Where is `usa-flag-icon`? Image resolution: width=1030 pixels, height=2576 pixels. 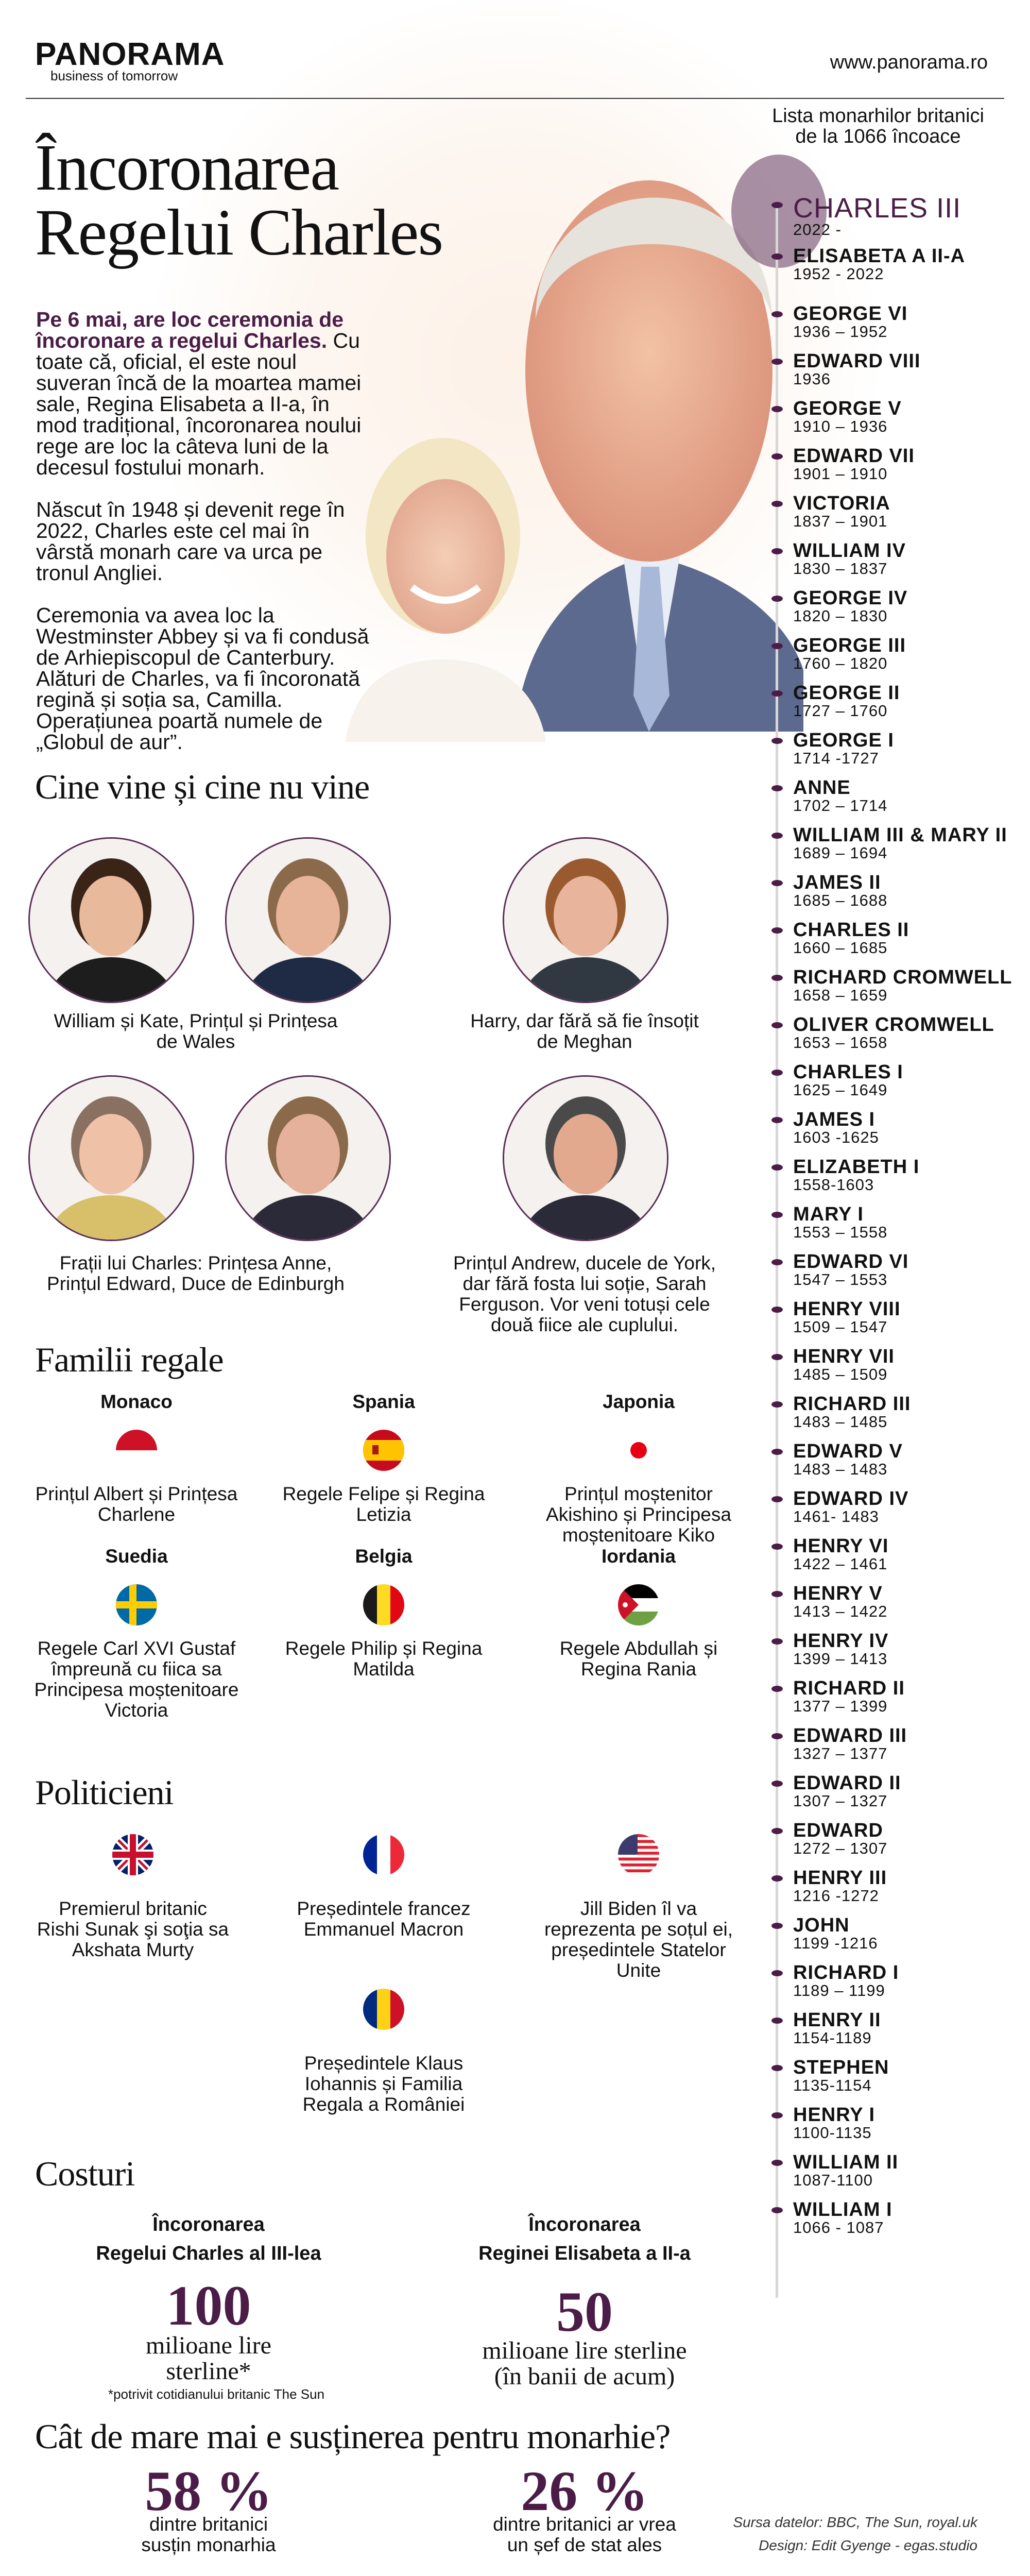
usa-flag-icon is located at coordinates (638, 1854).